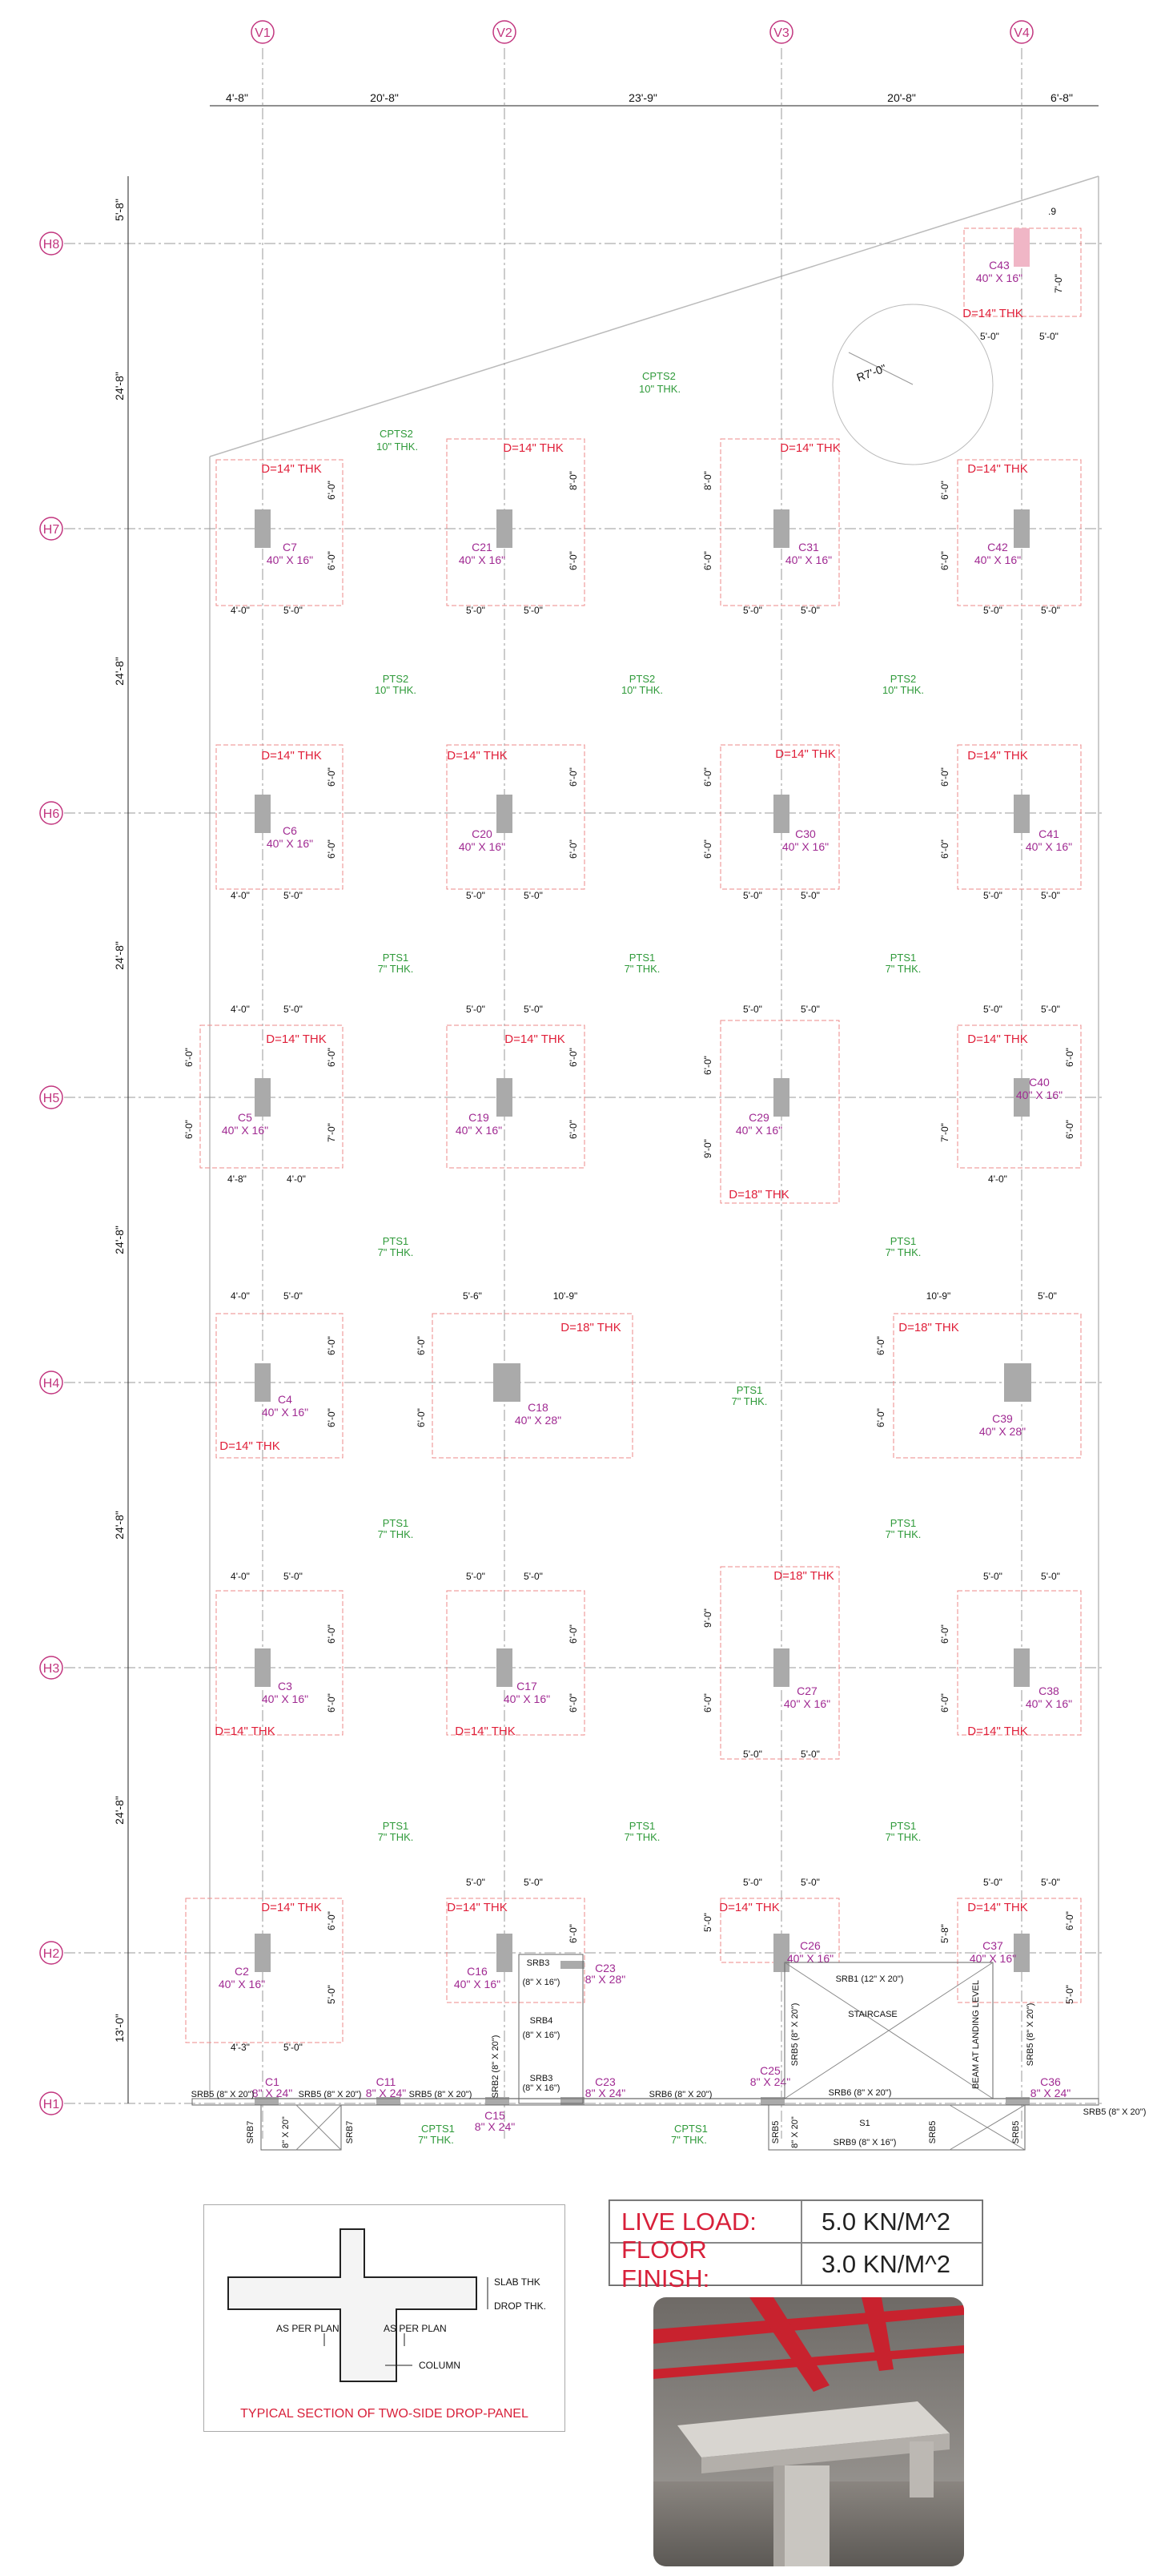  What do you see at coordinates (51, 1097) in the screenshot?
I see `grid-bubble-h5: H5` at bounding box center [51, 1097].